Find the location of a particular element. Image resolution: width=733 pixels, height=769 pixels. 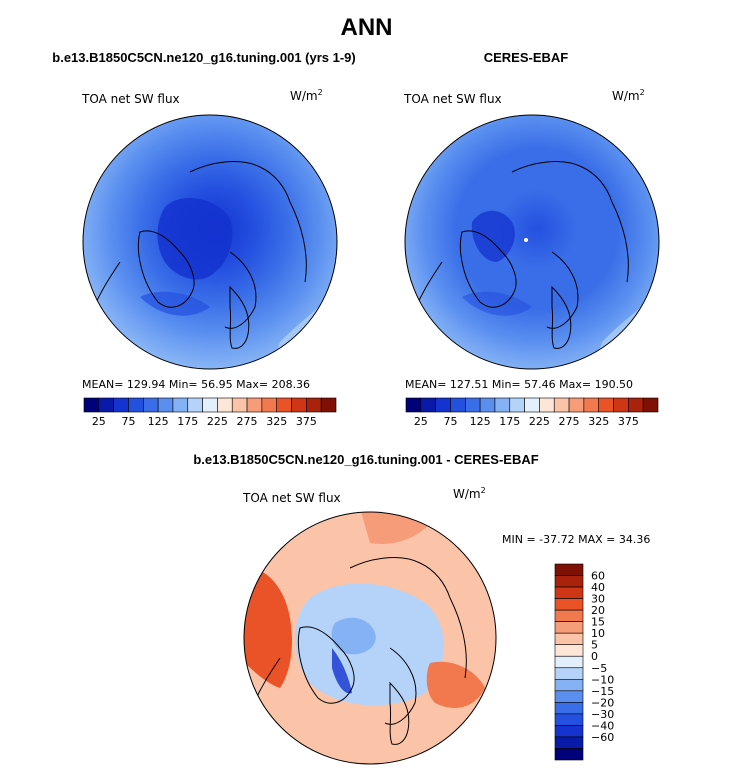

colorbar-tick-label: −15 is located at coordinates (602, 691).